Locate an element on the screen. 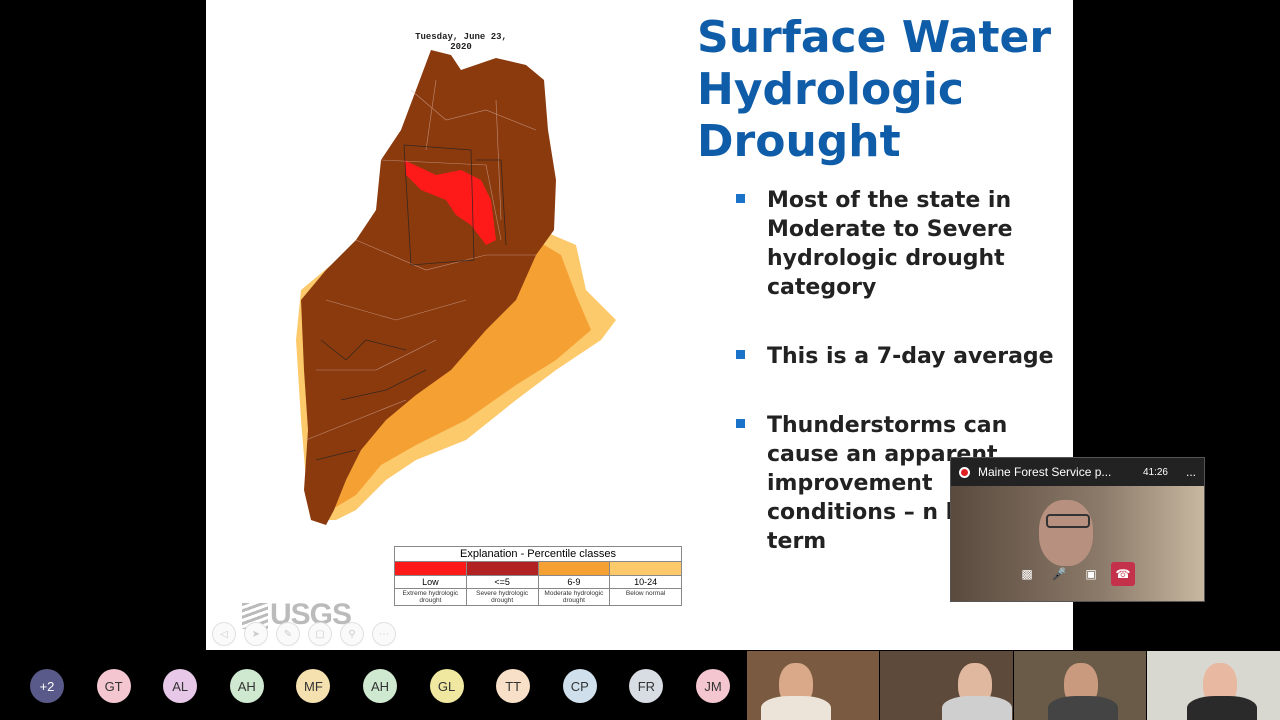  camera-icon: ▩ is located at coordinates (1027, 574).